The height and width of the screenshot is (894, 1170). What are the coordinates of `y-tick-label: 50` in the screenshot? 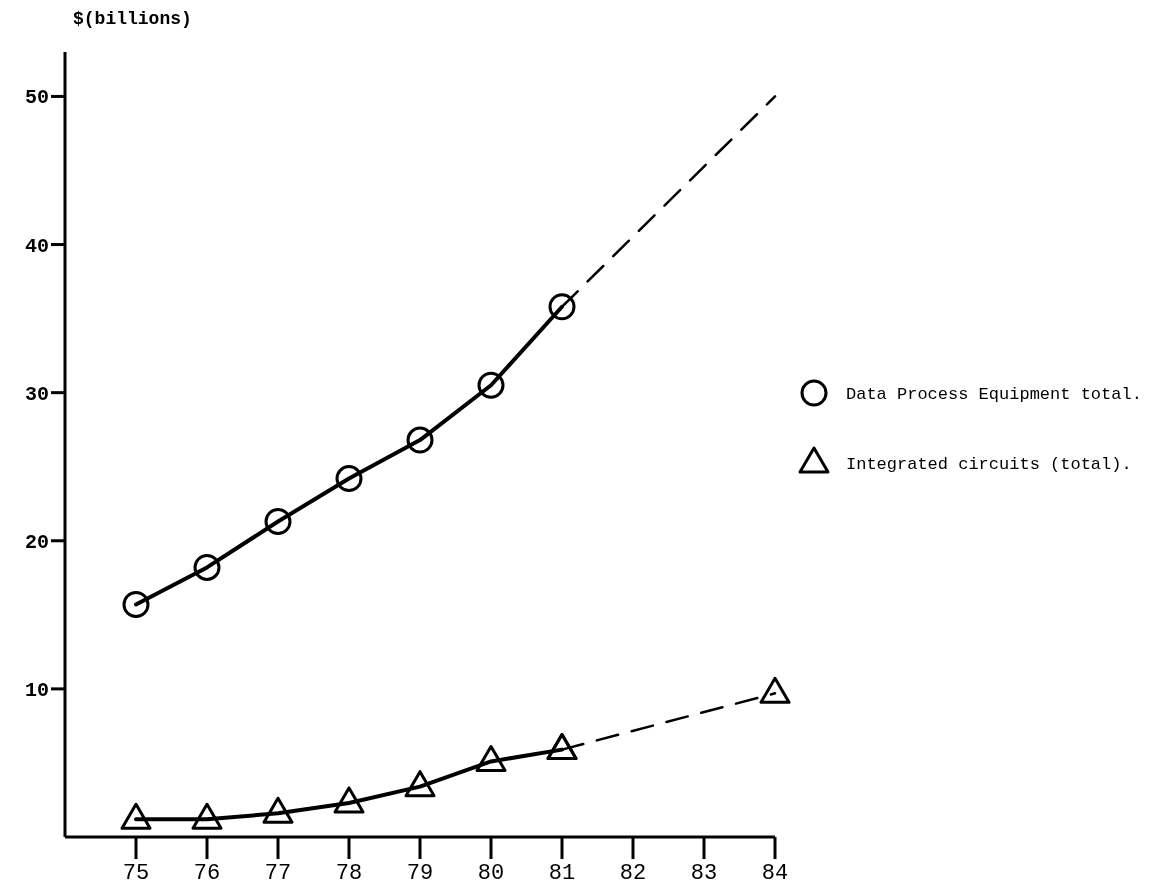 It's located at (36, 98).